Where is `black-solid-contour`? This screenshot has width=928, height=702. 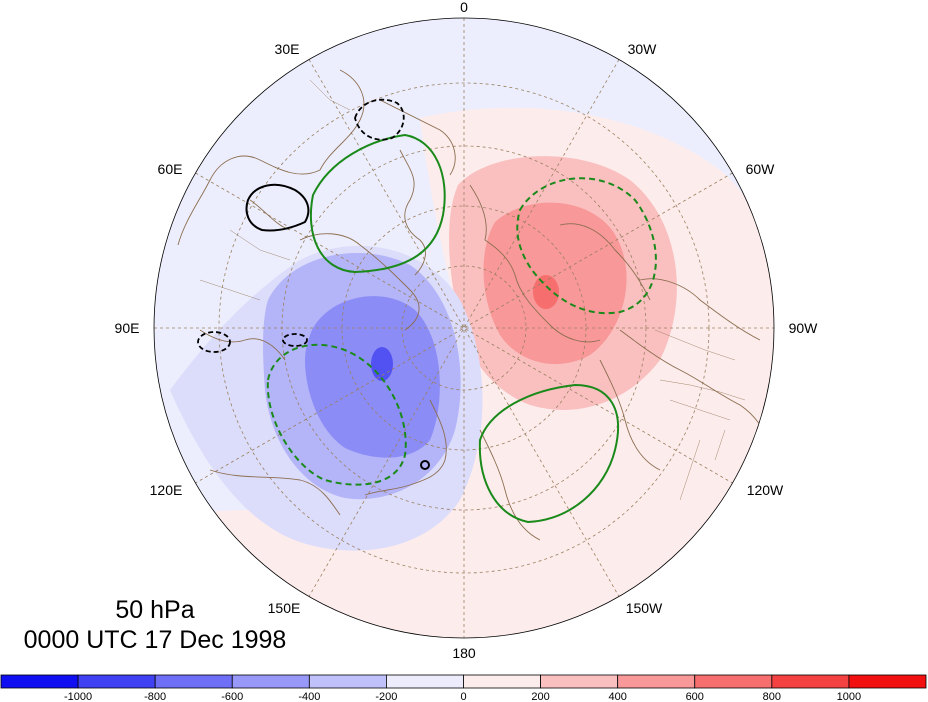 black-solid-contour is located at coordinates (337, 326).